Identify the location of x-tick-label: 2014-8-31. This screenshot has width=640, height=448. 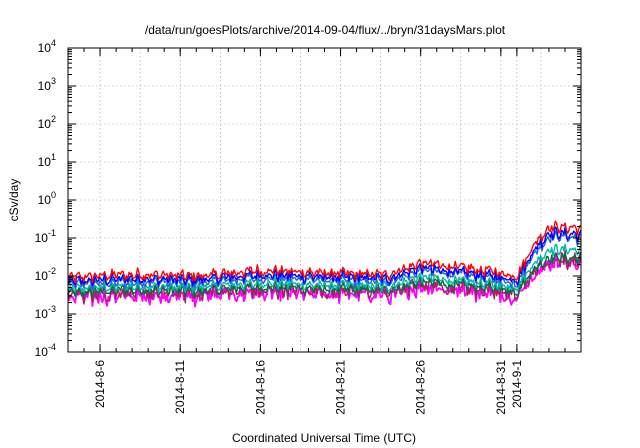
(501, 387).